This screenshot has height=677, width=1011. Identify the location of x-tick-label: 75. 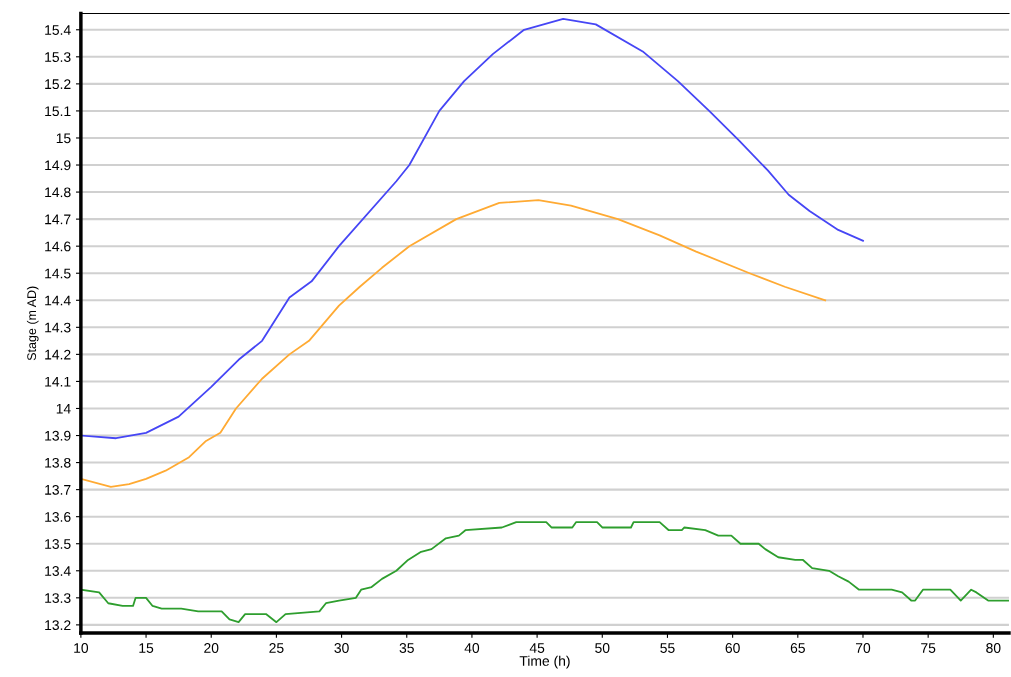
(928, 648).